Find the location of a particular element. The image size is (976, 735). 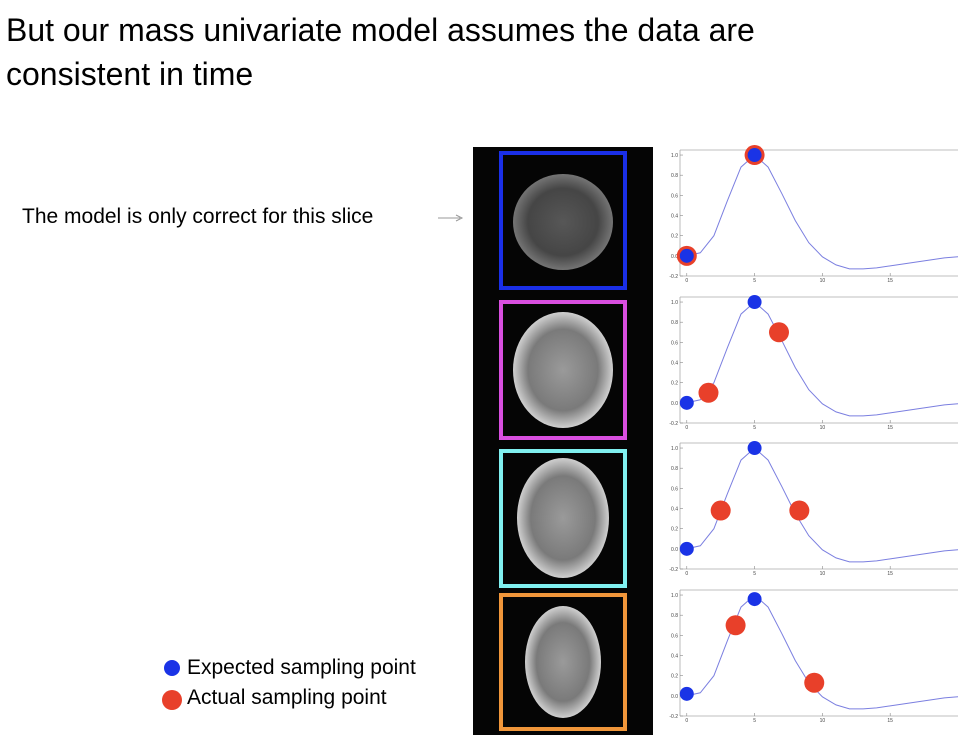

legend-label: Expected sampling point is located at coordinates (301, 667).